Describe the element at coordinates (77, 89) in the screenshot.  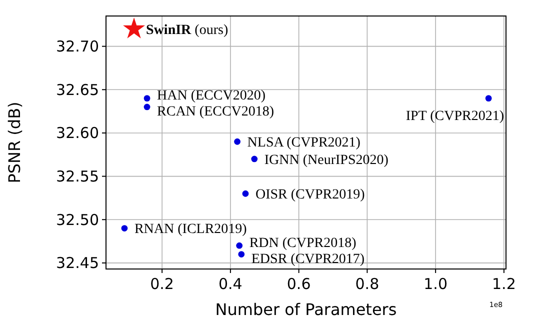
I see `y-tick-label: 32.65` at that location.